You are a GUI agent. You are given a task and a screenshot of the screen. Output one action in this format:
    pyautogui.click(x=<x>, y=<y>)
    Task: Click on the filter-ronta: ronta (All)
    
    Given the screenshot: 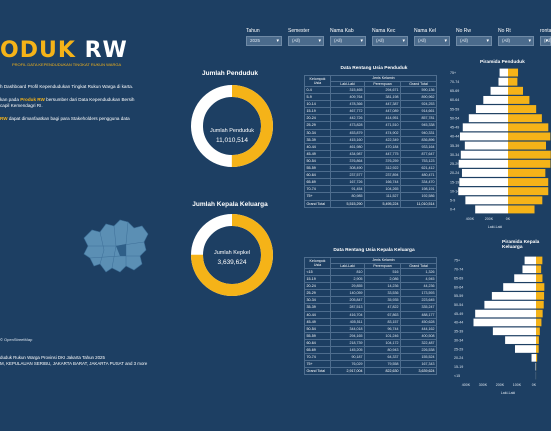 What is the action you would take?
    pyautogui.click(x=545, y=37)
    